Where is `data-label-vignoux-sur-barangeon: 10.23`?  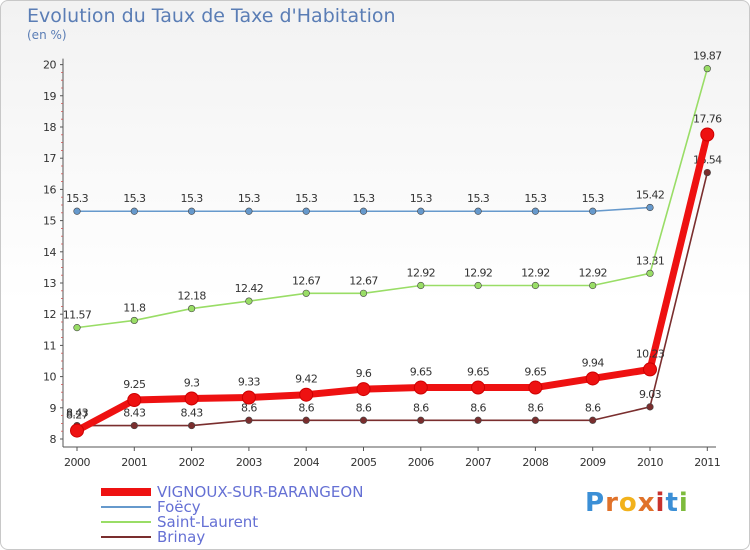 data-label-vignoux-sur-barangeon: 10.23 is located at coordinates (650, 353).